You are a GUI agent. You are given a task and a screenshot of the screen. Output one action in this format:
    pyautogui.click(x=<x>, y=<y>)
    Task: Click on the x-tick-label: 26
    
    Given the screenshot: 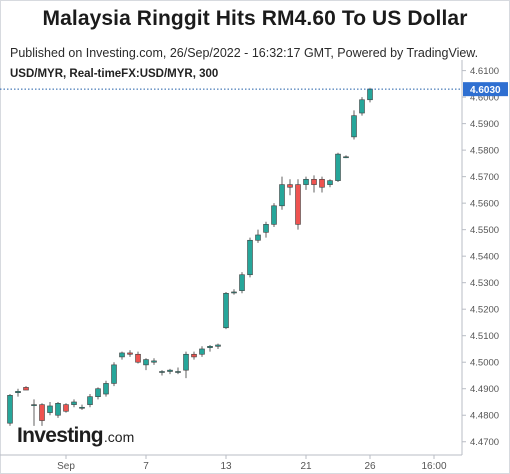 What is the action you would take?
    pyautogui.click(x=370, y=466)
    